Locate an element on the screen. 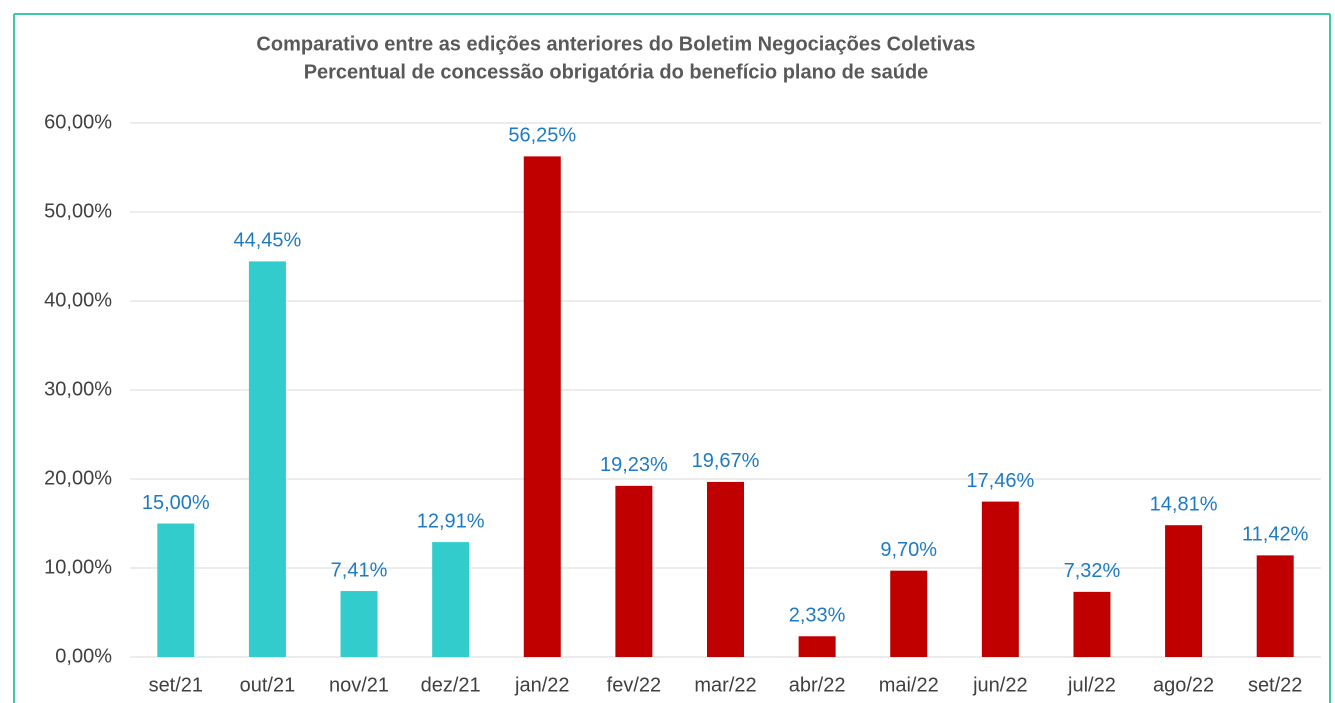  value-label: 56,25% is located at coordinates (542, 136).